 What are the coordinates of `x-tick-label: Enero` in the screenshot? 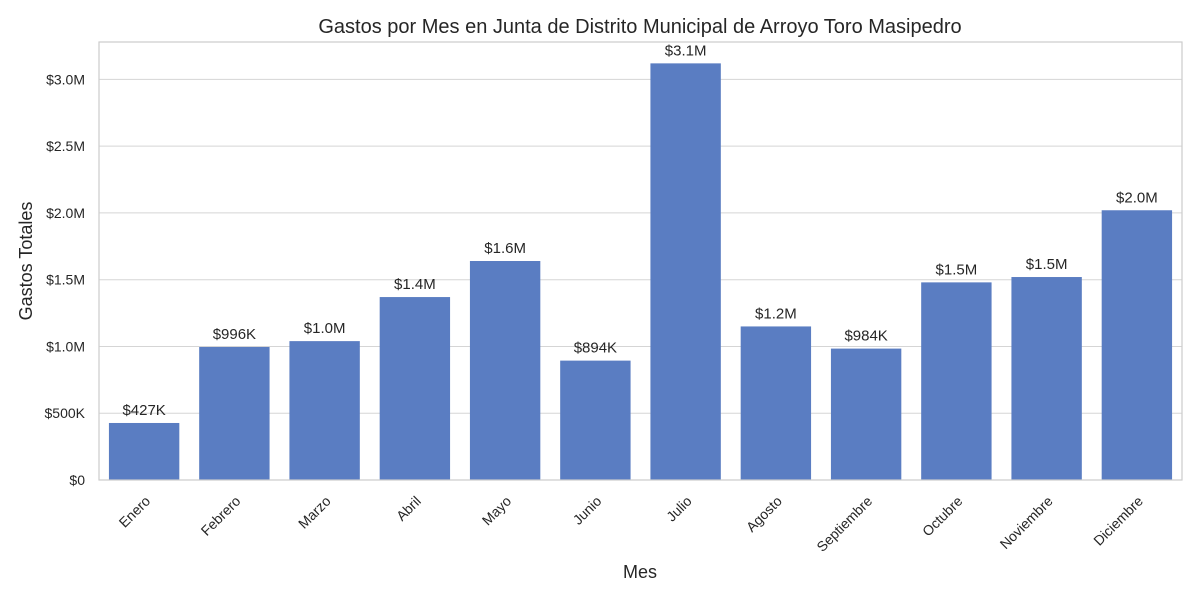 It's located at (135, 512).